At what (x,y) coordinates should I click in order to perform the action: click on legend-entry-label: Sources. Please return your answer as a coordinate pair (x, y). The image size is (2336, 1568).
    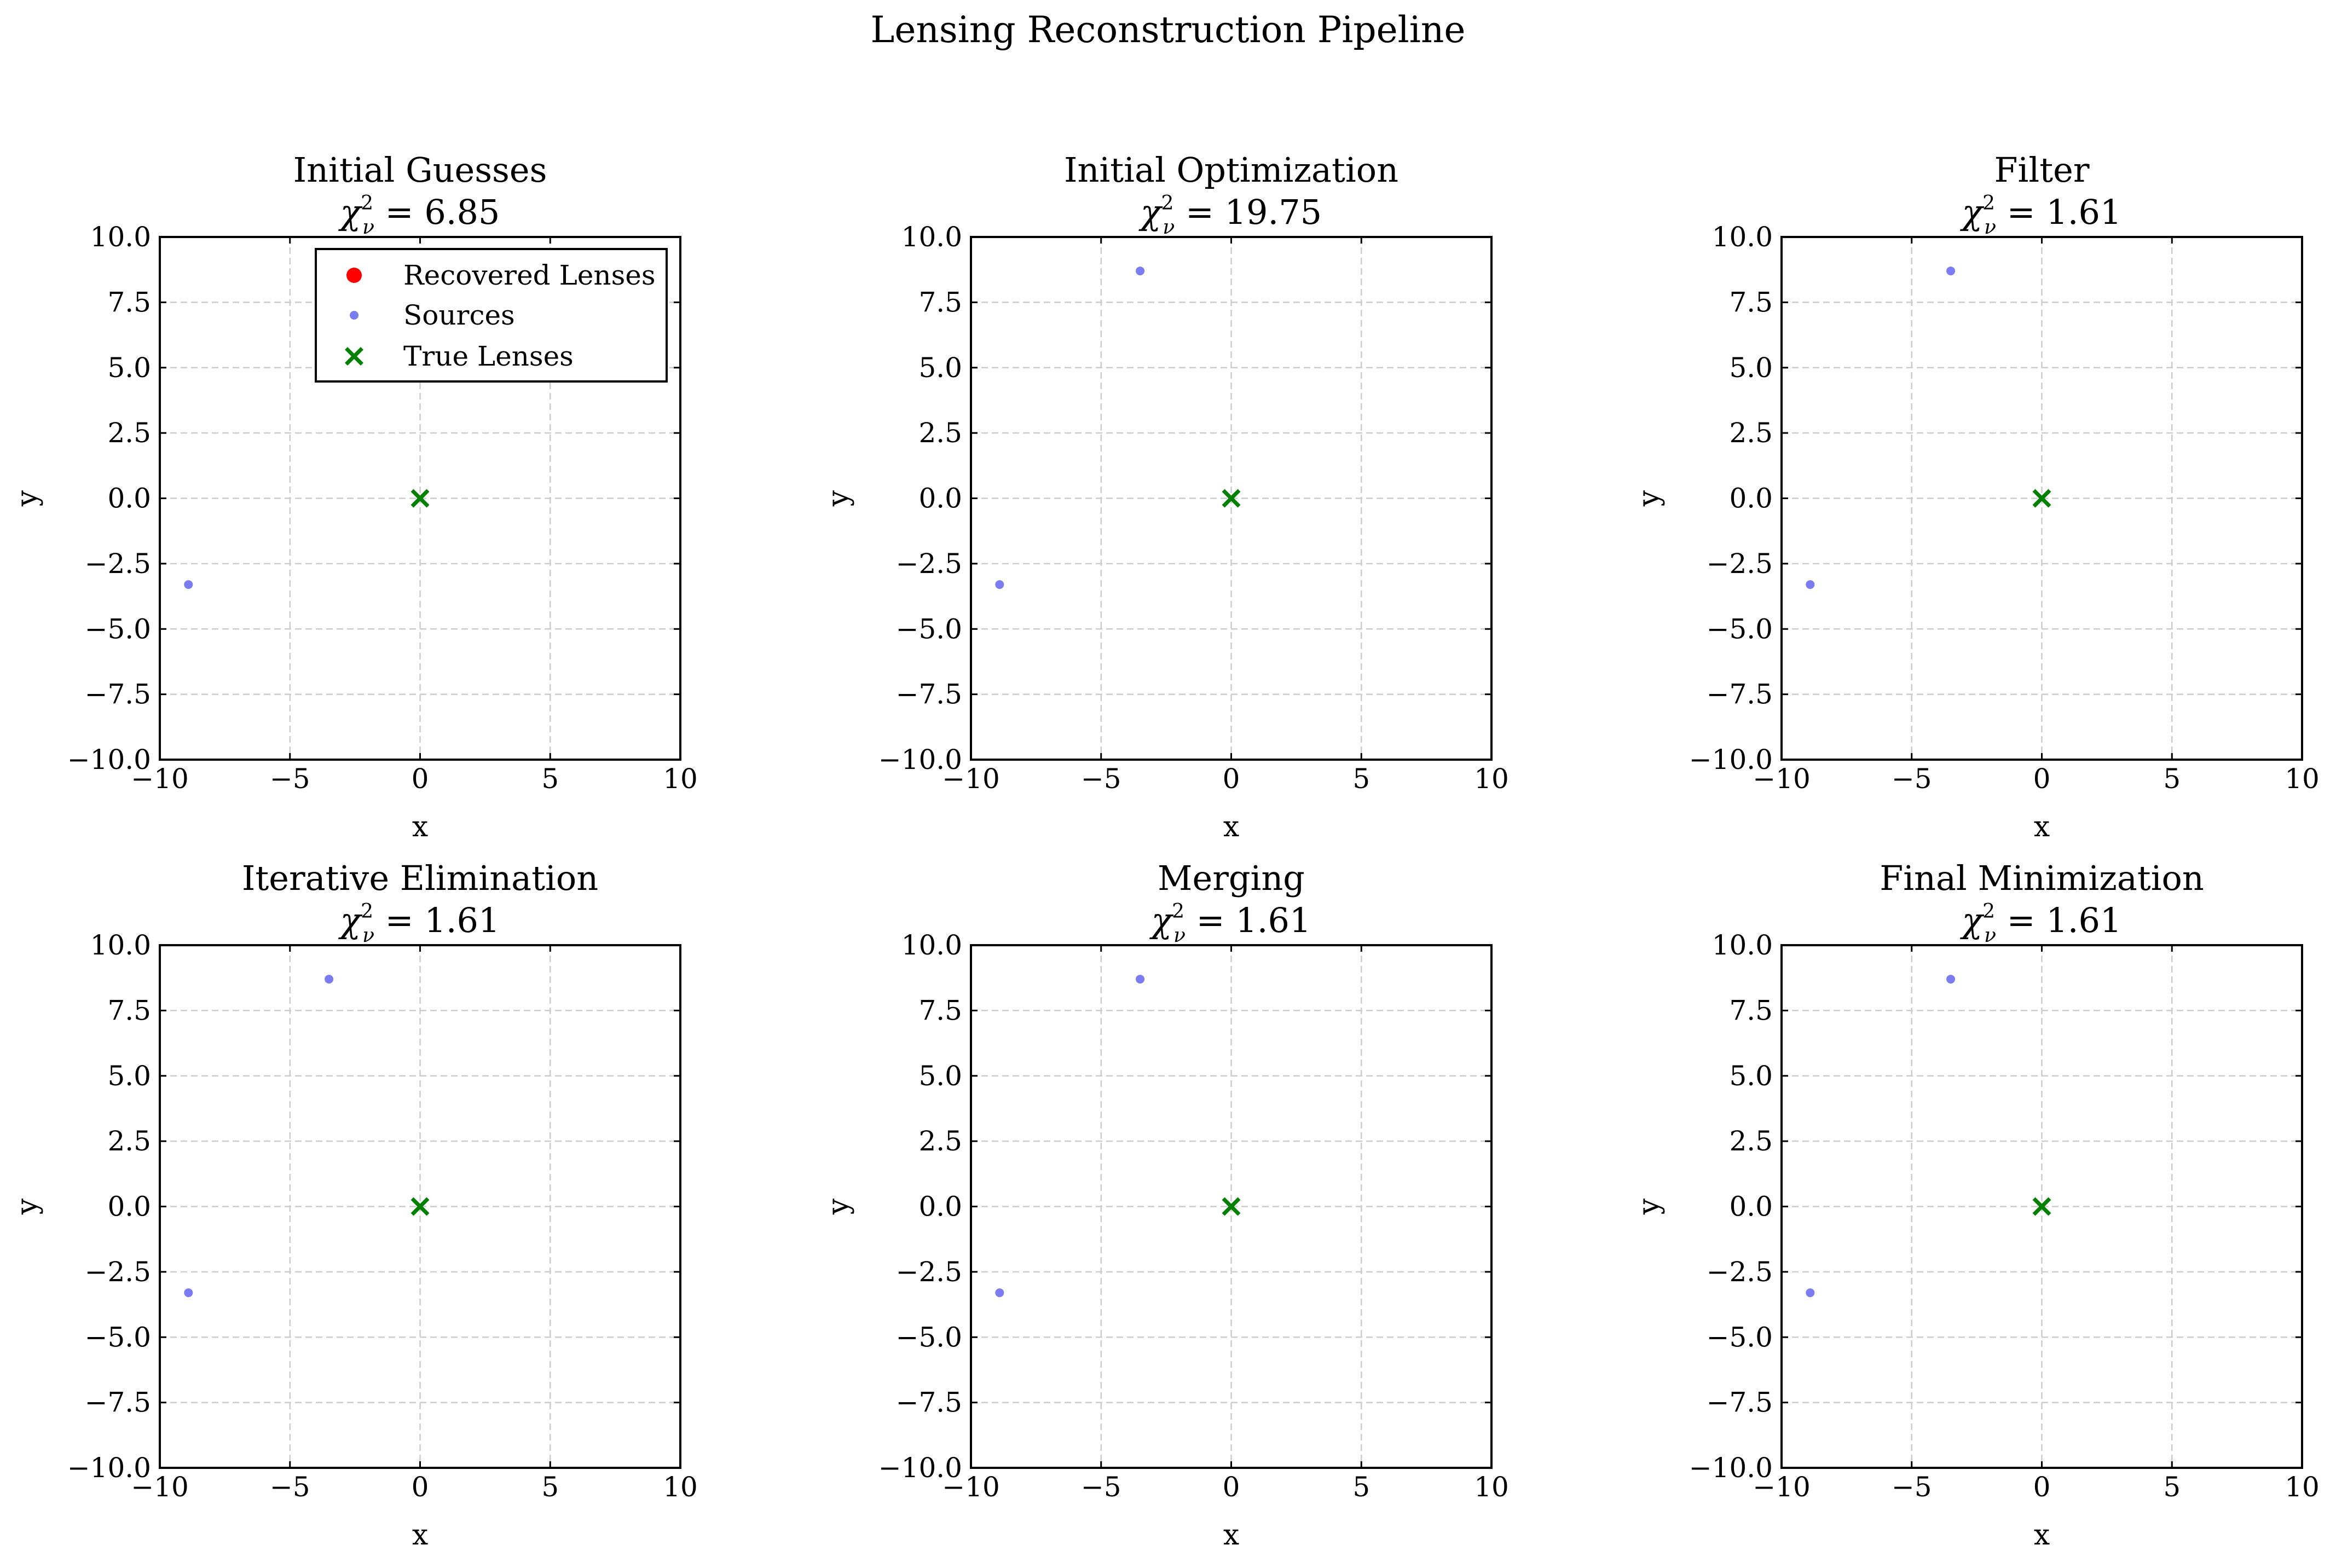
    Looking at the image, I should click on (459, 315).